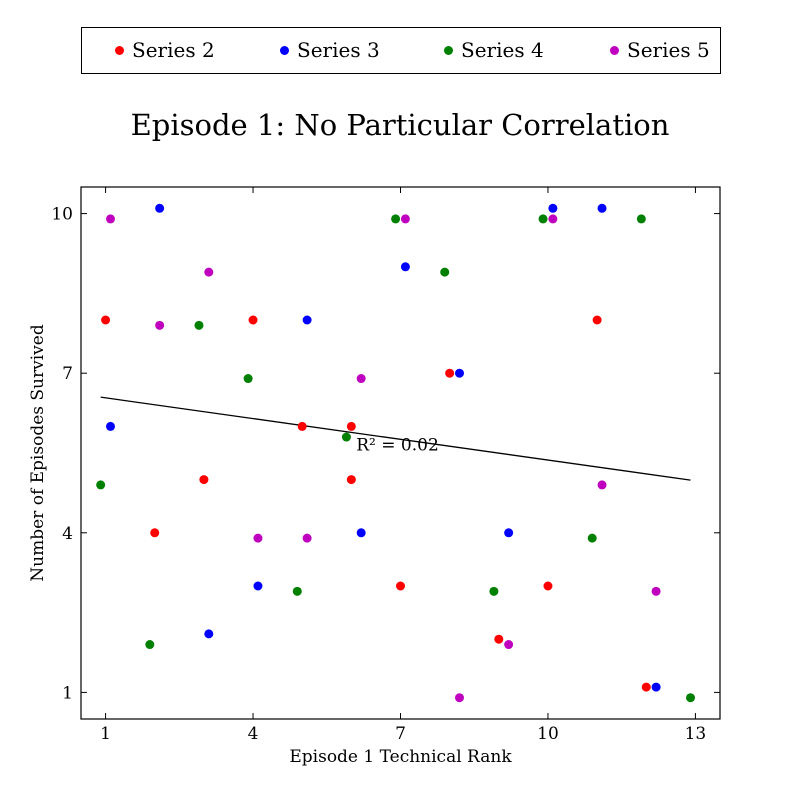 Image resolution: width=800 pixels, height=800 pixels. I want to click on legend-item-series-3: Series 3, so click(330, 50).